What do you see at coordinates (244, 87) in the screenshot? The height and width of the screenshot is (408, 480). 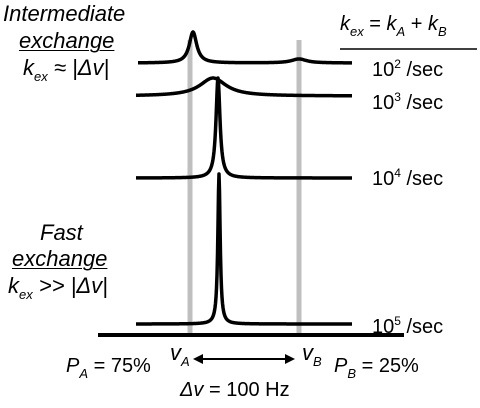 I see `spectrum-rate-1e3` at bounding box center [244, 87].